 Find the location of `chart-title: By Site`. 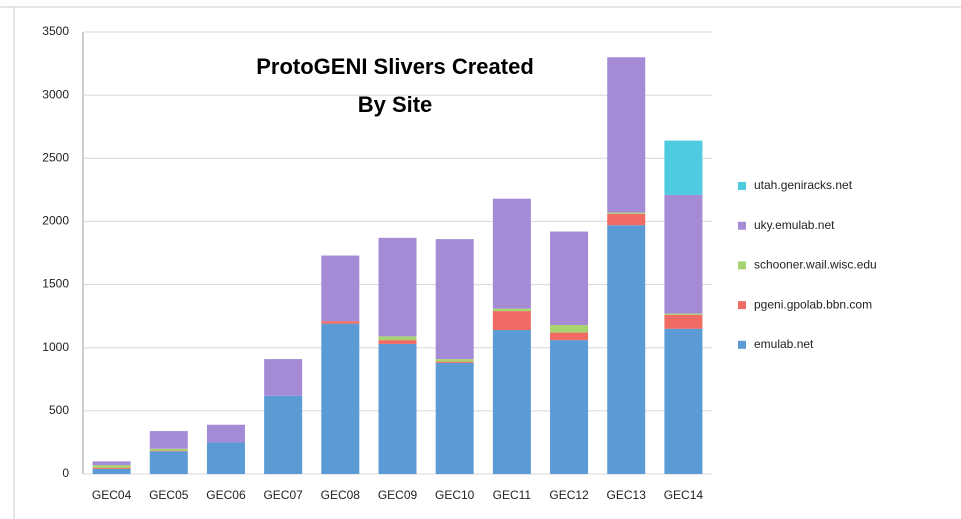

chart-title: By Site is located at coordinates (395, 104).